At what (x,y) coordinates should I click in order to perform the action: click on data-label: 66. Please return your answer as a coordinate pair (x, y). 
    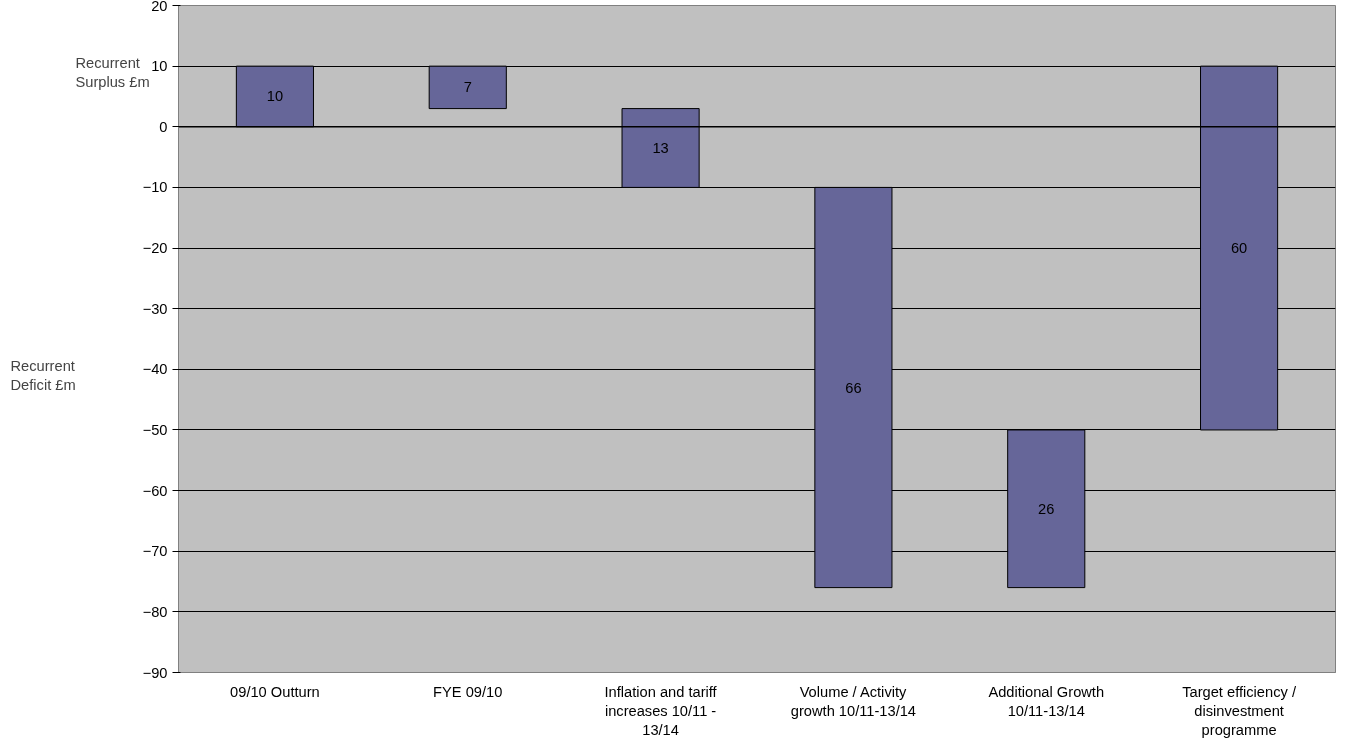
    Looking at the image, I should click on (853, 387).